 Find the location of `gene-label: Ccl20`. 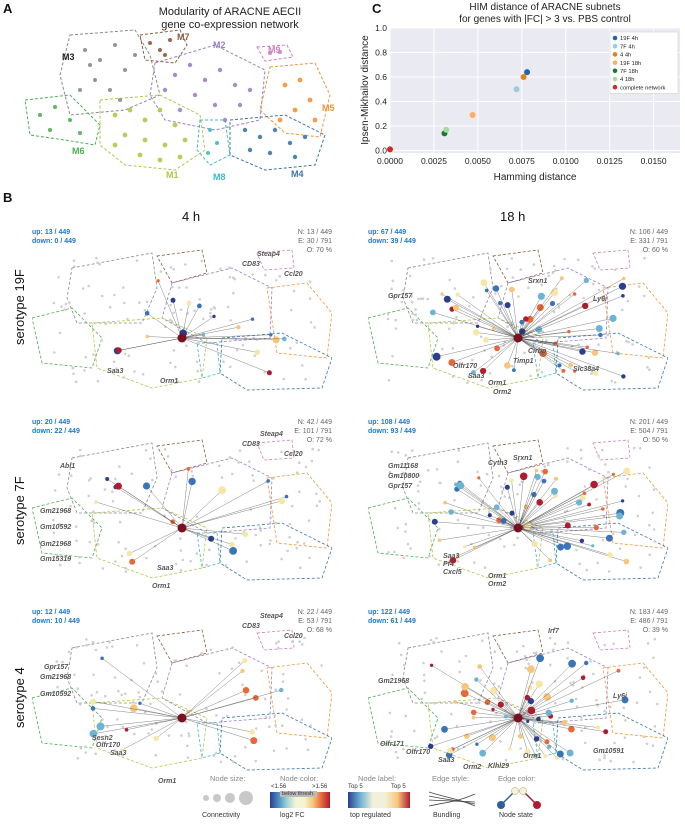

gene-label: Ccl20 is located at coordinates (293, 636).